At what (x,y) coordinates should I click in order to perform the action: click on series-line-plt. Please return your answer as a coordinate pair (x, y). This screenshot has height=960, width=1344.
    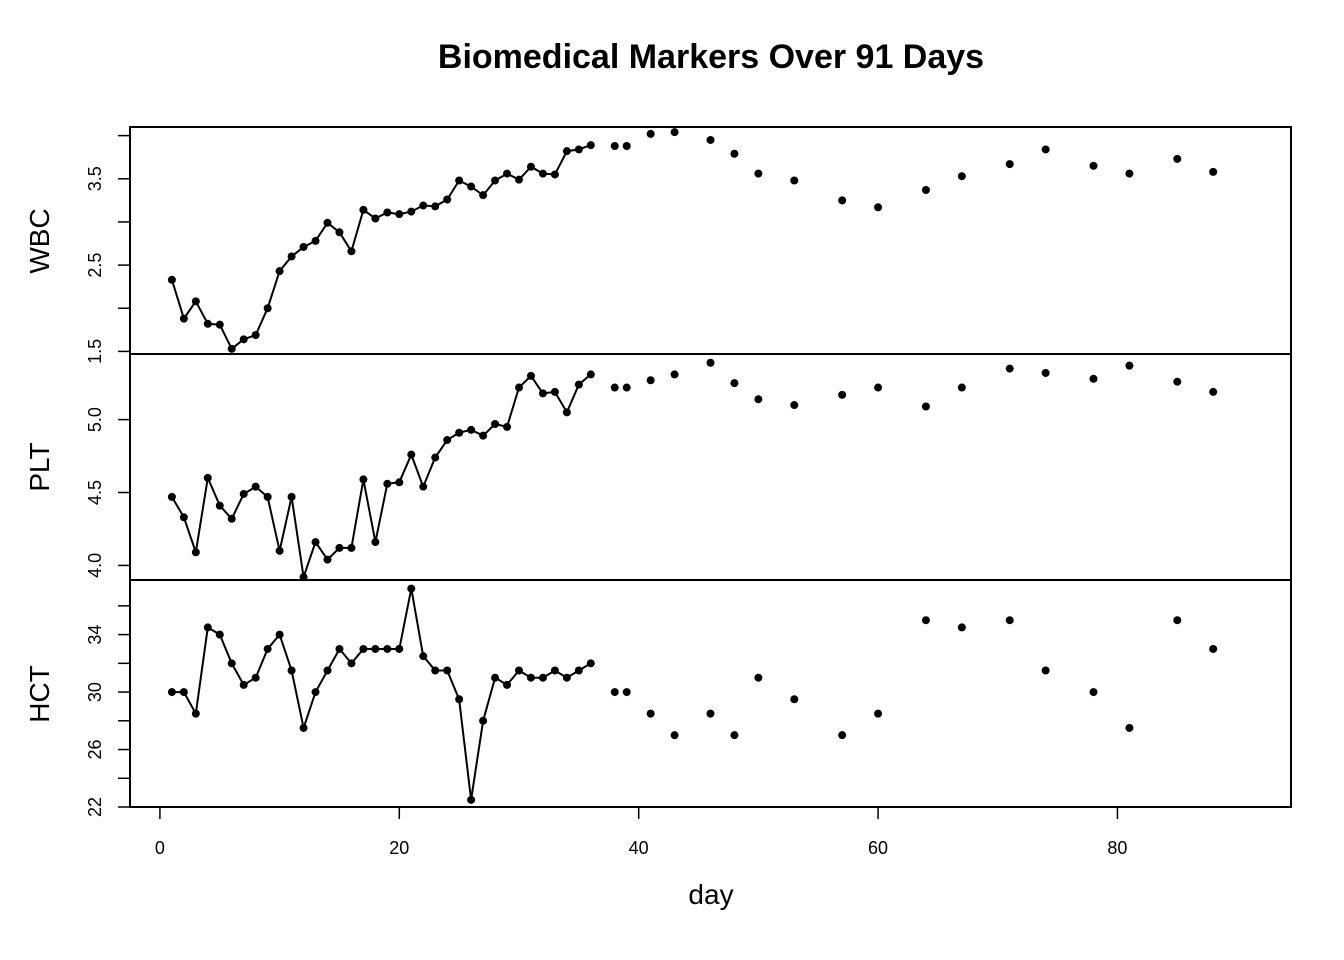
    Looking at the image, I should click on (381, 475).